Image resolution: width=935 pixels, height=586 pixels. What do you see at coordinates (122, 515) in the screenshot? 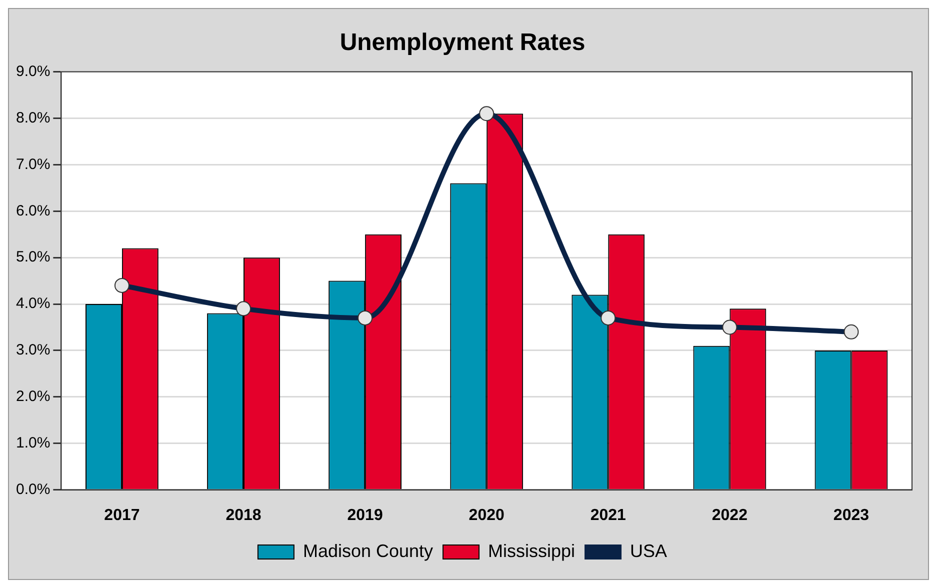
I see `x-tick-label: 2017` at bounding box center [122, 515].